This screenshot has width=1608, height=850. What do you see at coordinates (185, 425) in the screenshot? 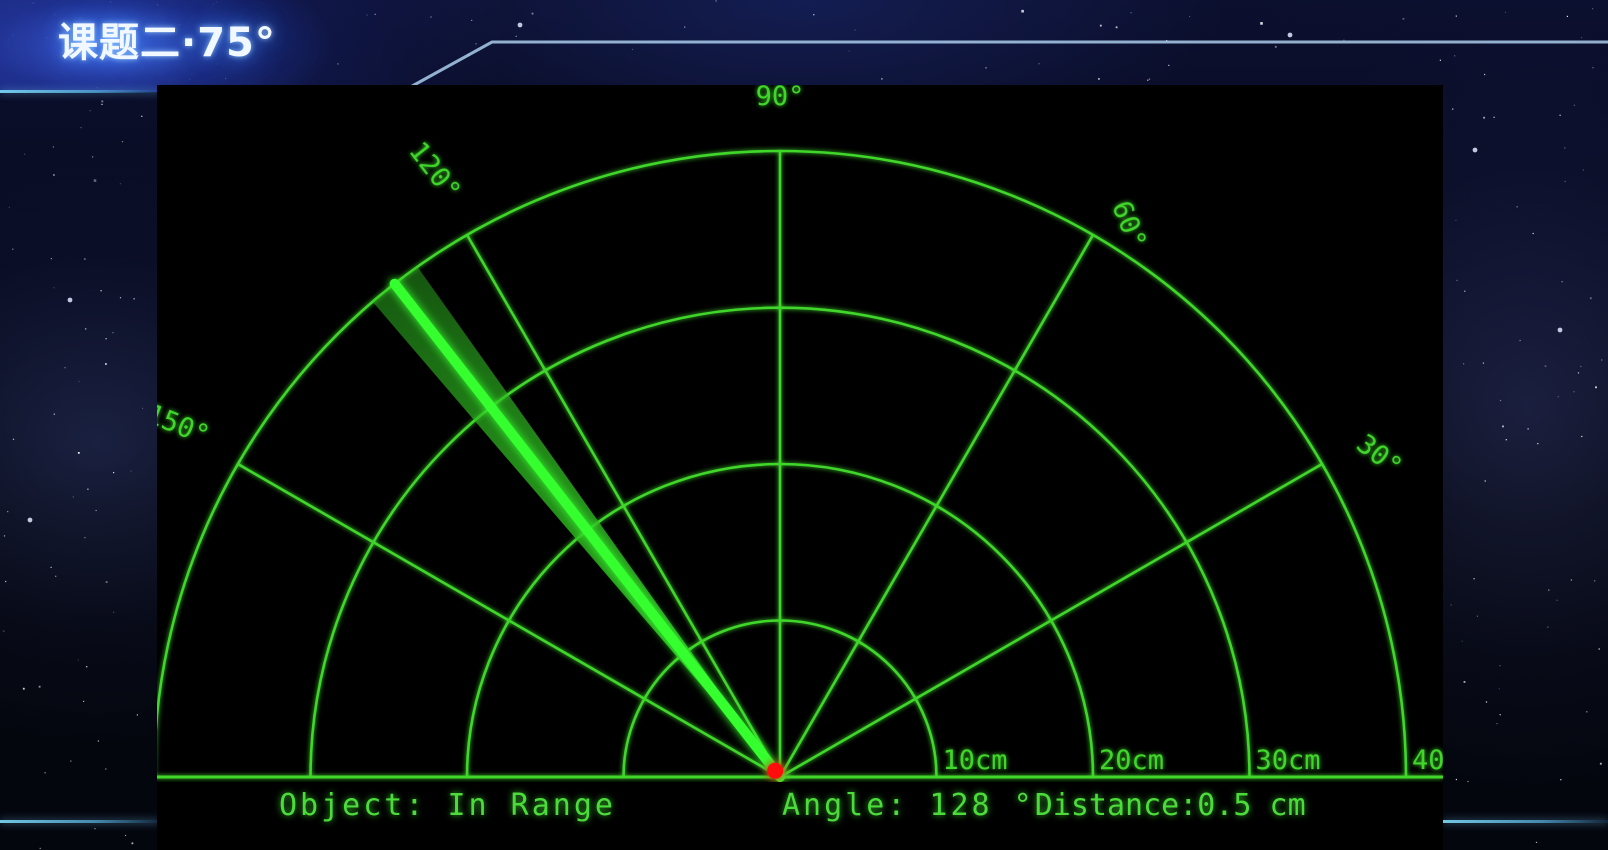
I see `svg-text: 150°` at bounding box center [185, 425].